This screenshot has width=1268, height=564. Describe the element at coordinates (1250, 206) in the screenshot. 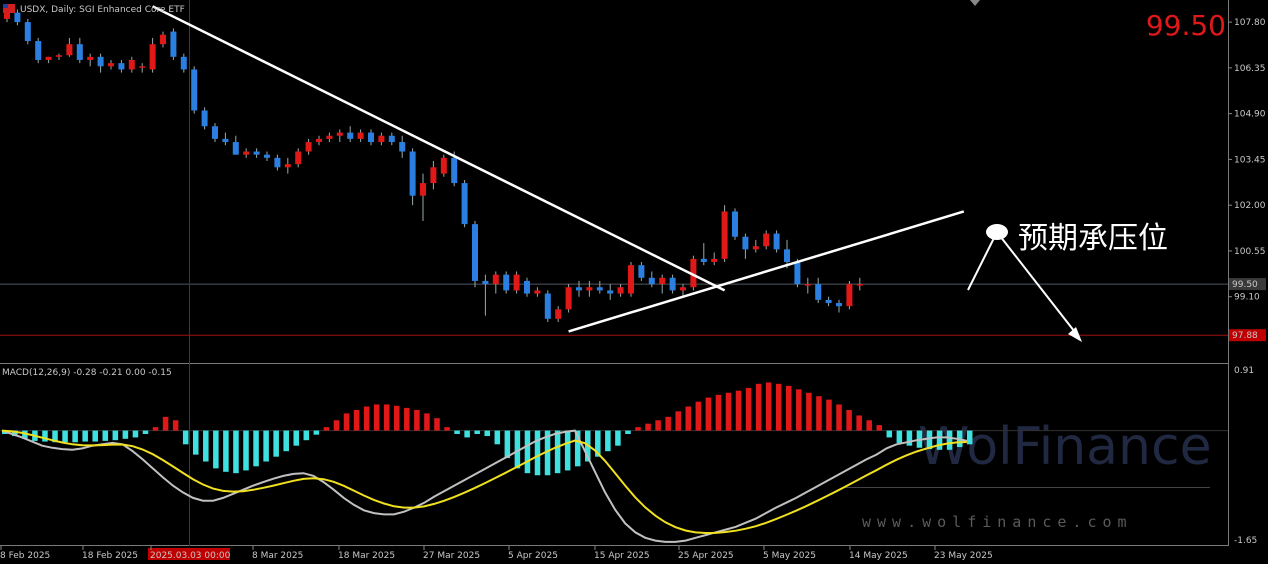

I see `price-tick-label: 102.00` at that location.